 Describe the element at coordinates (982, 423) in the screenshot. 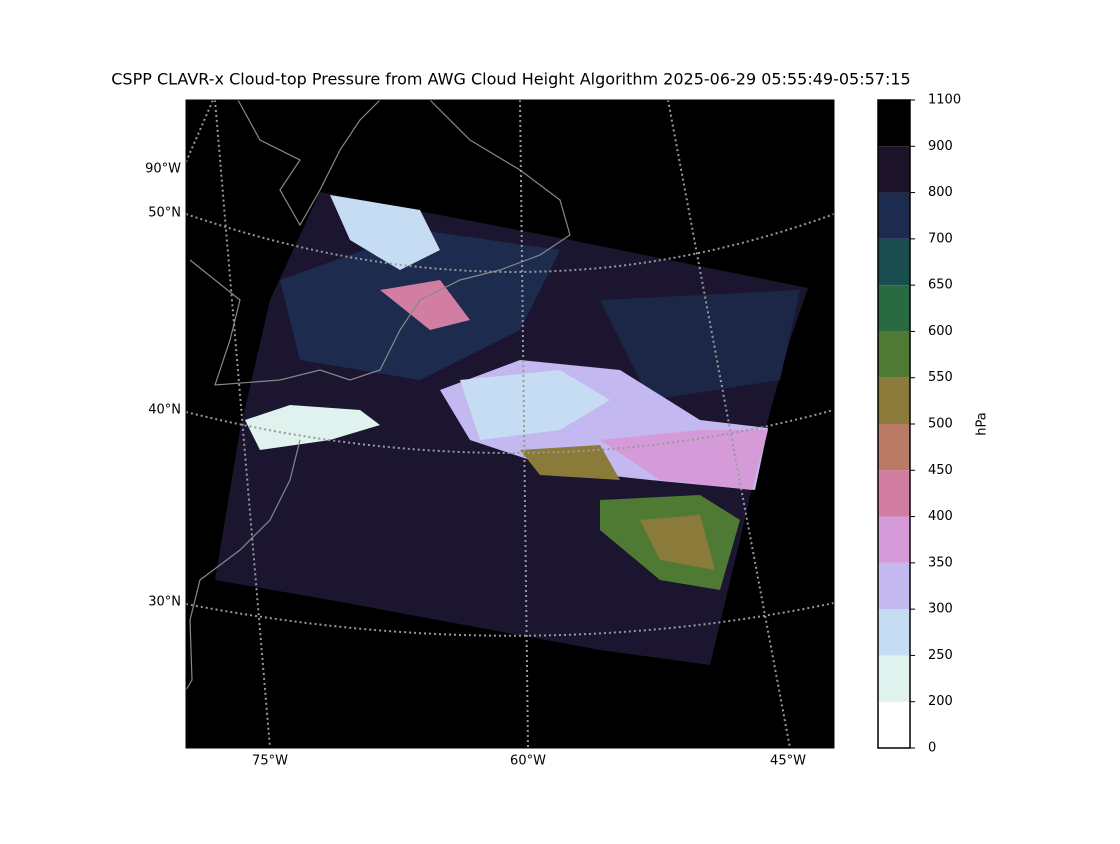

I see `colorbar-label: hPa` at that location.